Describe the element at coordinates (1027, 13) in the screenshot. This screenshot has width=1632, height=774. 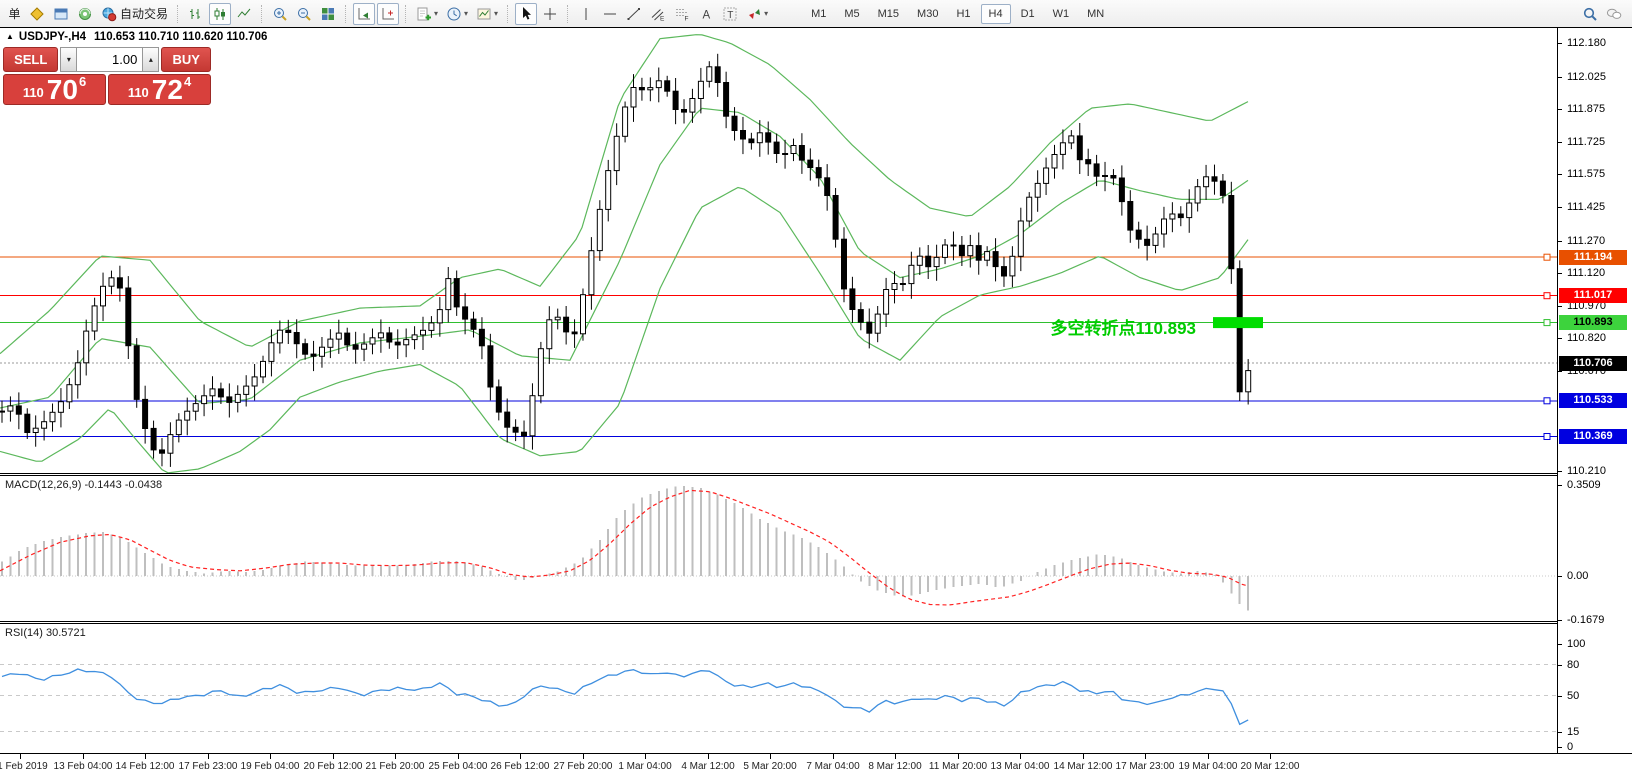
I see `timeframe-d1-button: D1` at that location.